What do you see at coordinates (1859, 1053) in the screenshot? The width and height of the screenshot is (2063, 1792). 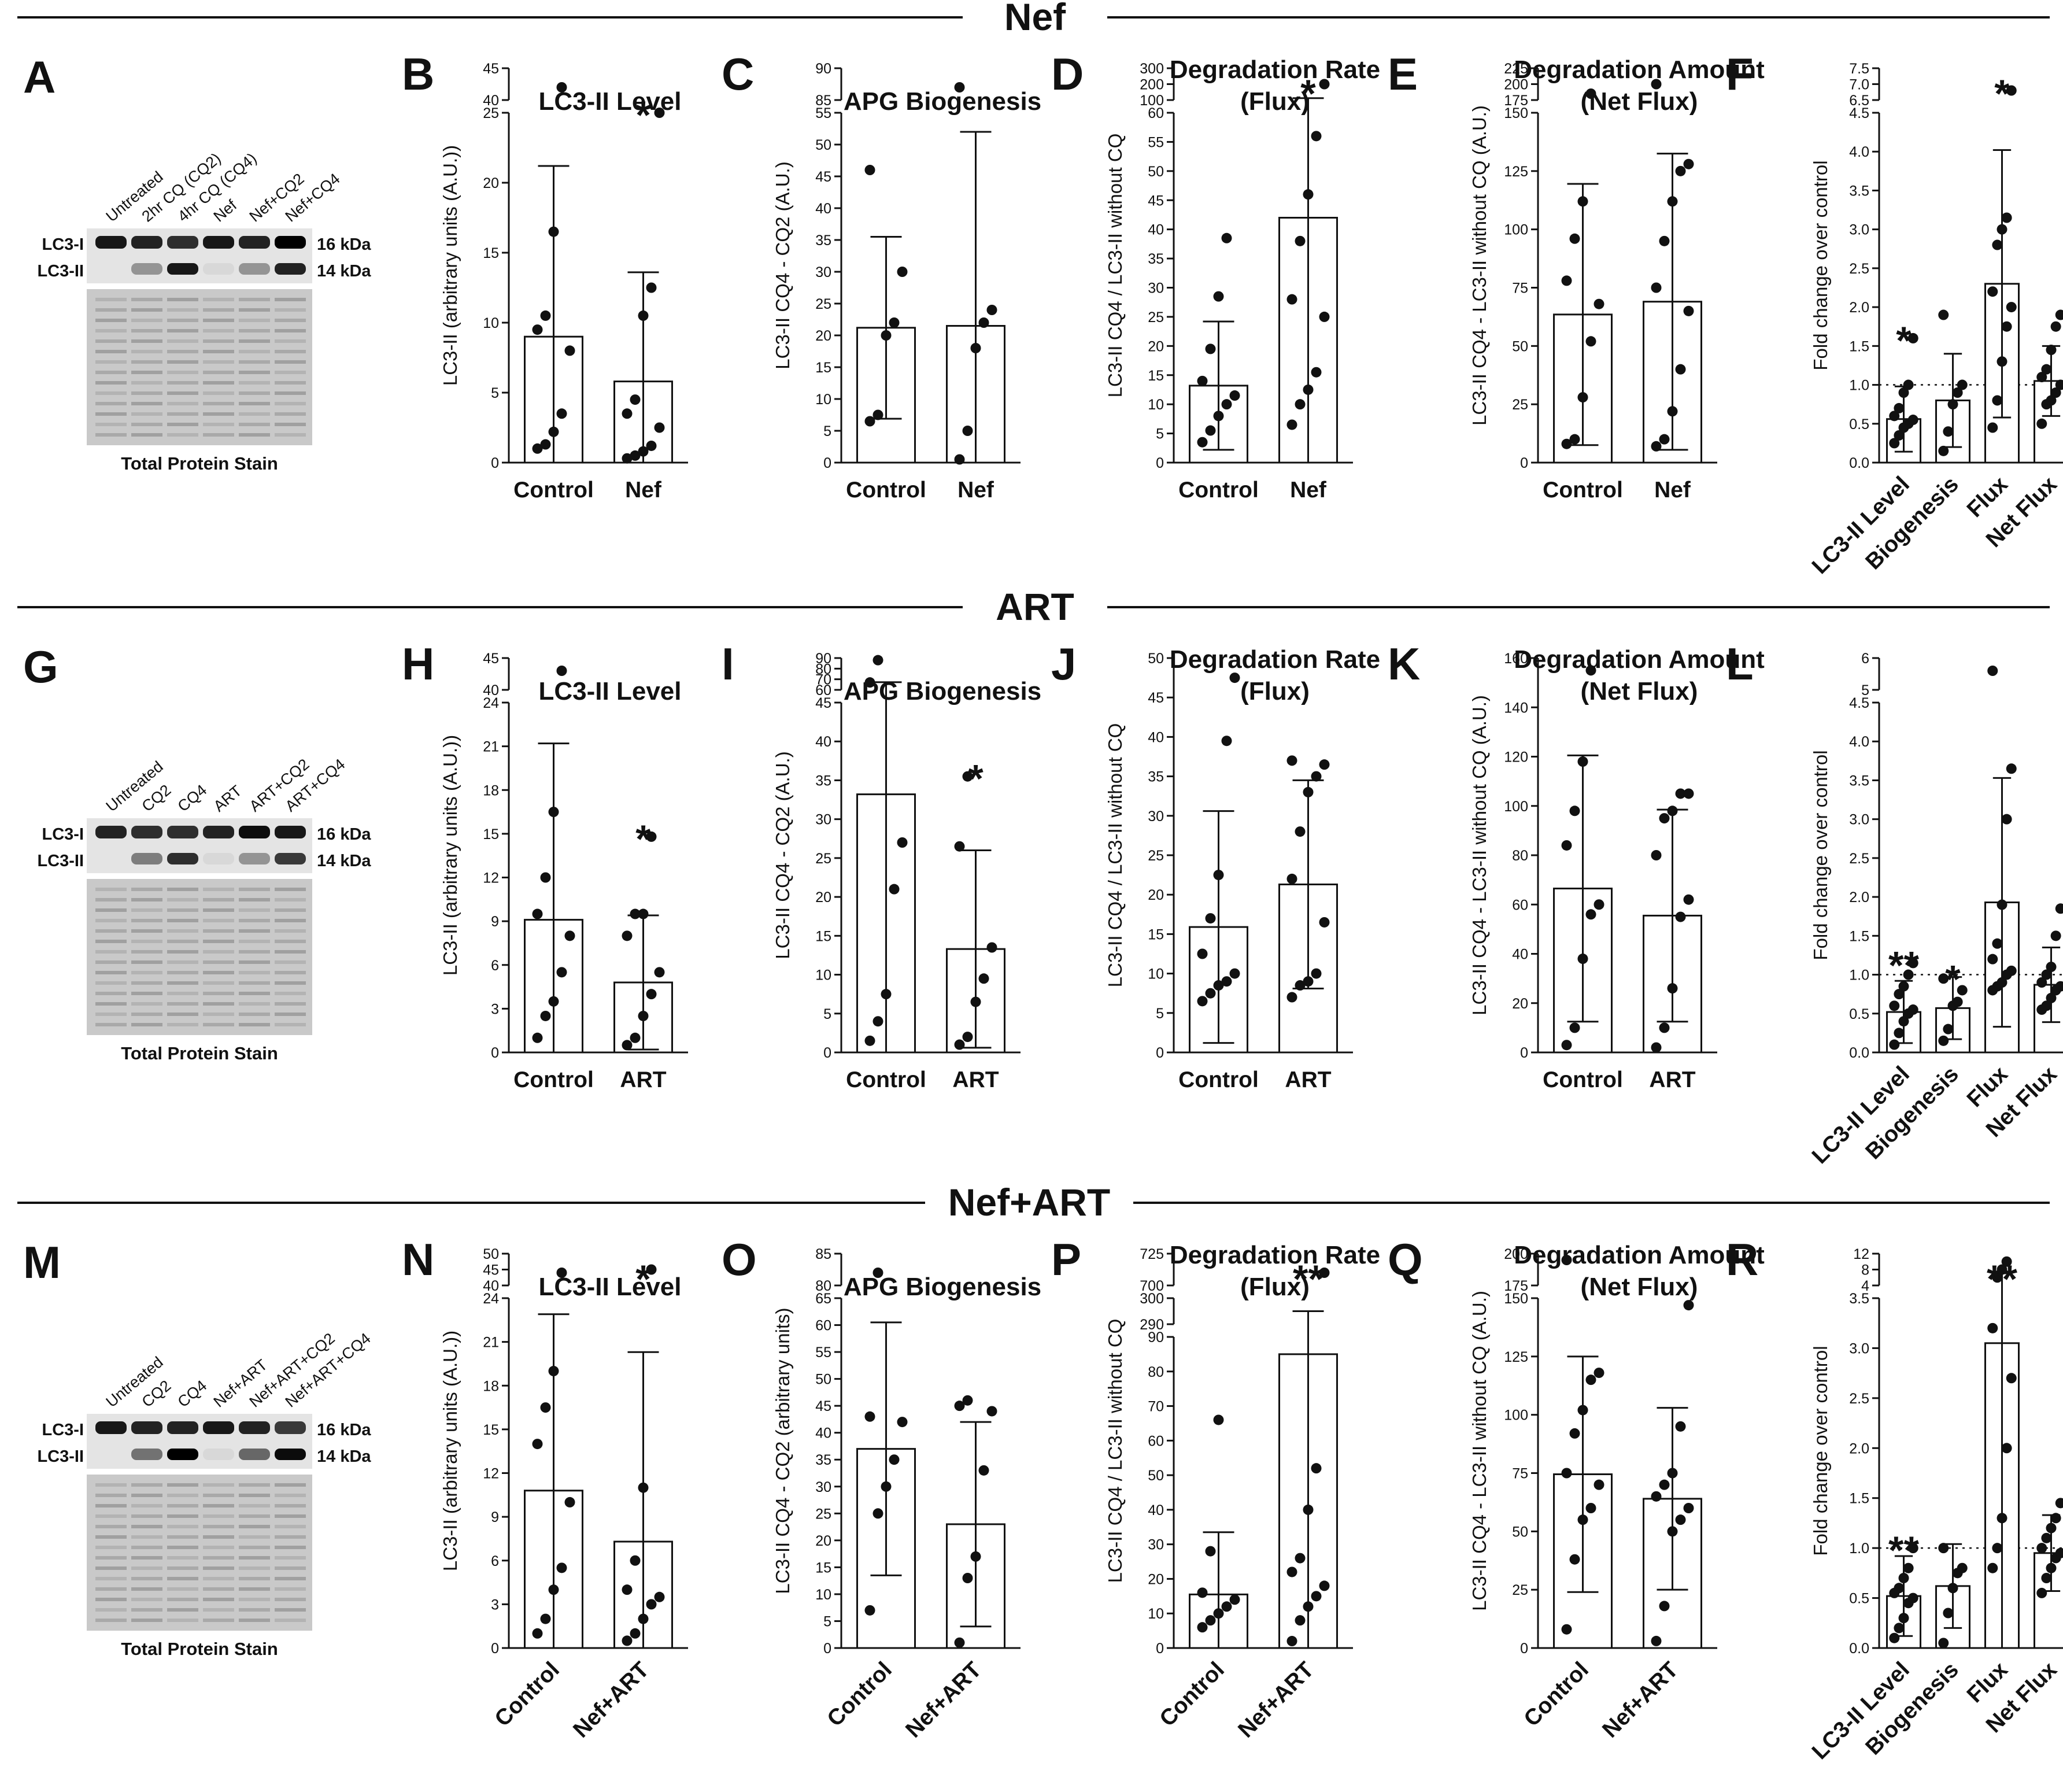 I see `y-tick-label: 0.0` at bounding box center [1859, 1053].